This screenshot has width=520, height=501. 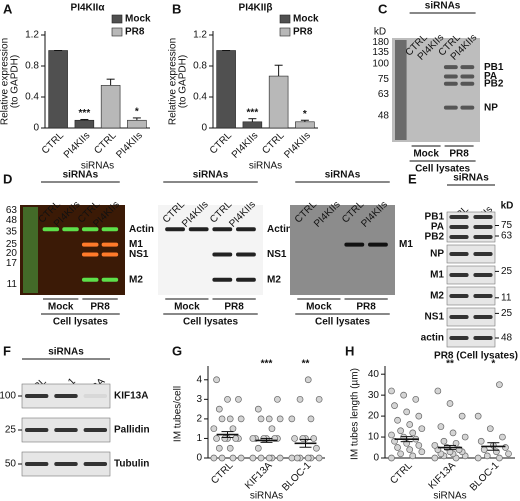 What do you see at coordinates (11, 464) in the screenshot?
I see `marker-label: 50` at bounding box center [11, 464].